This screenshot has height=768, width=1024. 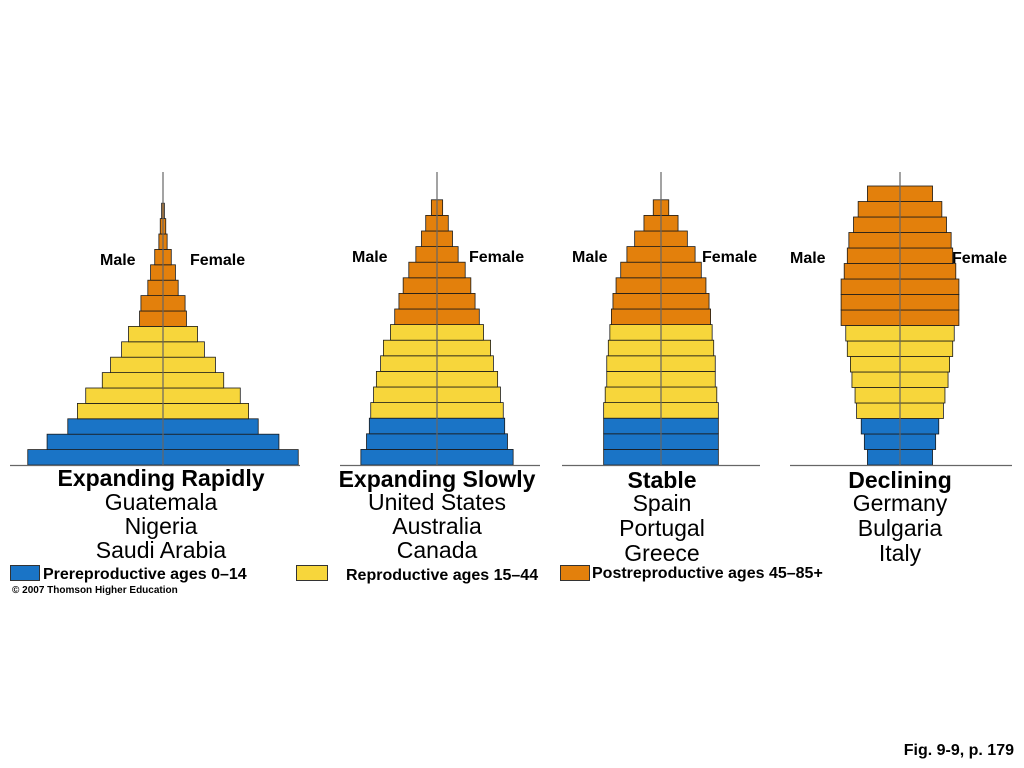 What do you see at coordinates (161, 478) in the screenshot?
I see `pyramid-title-expanding-rapidly: Expanding Rapidly` at bounding box center [161, 478].